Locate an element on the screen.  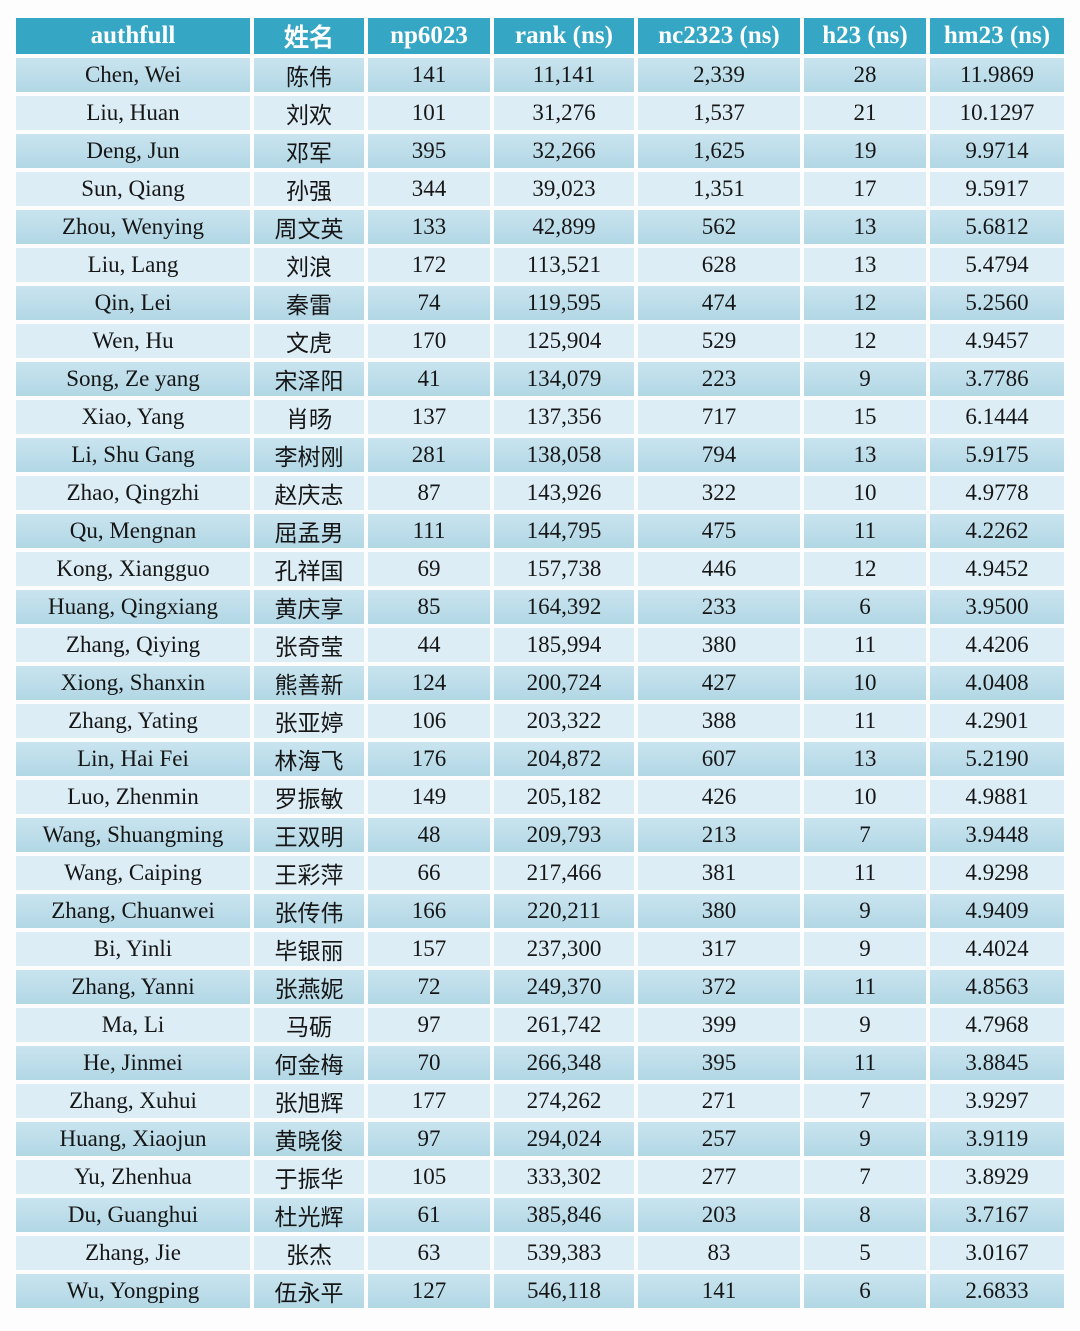
cell-np6023: 395 is located at coordinates (429, 151).